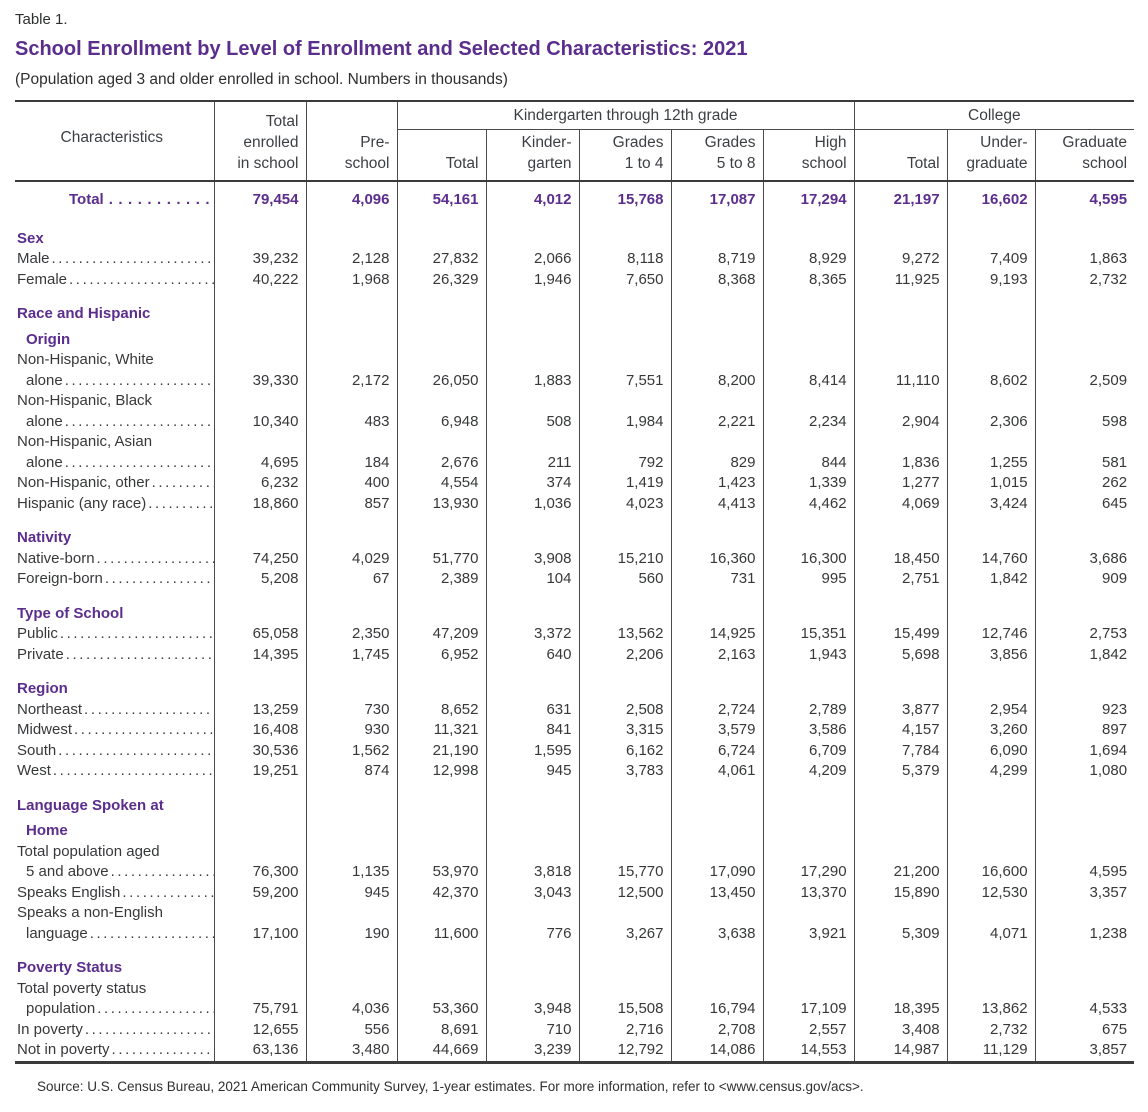  What do you see at coordinates (259, 259) in the screenshot?
I see `data-cell: 39,232` at bounding box center [259, 259].